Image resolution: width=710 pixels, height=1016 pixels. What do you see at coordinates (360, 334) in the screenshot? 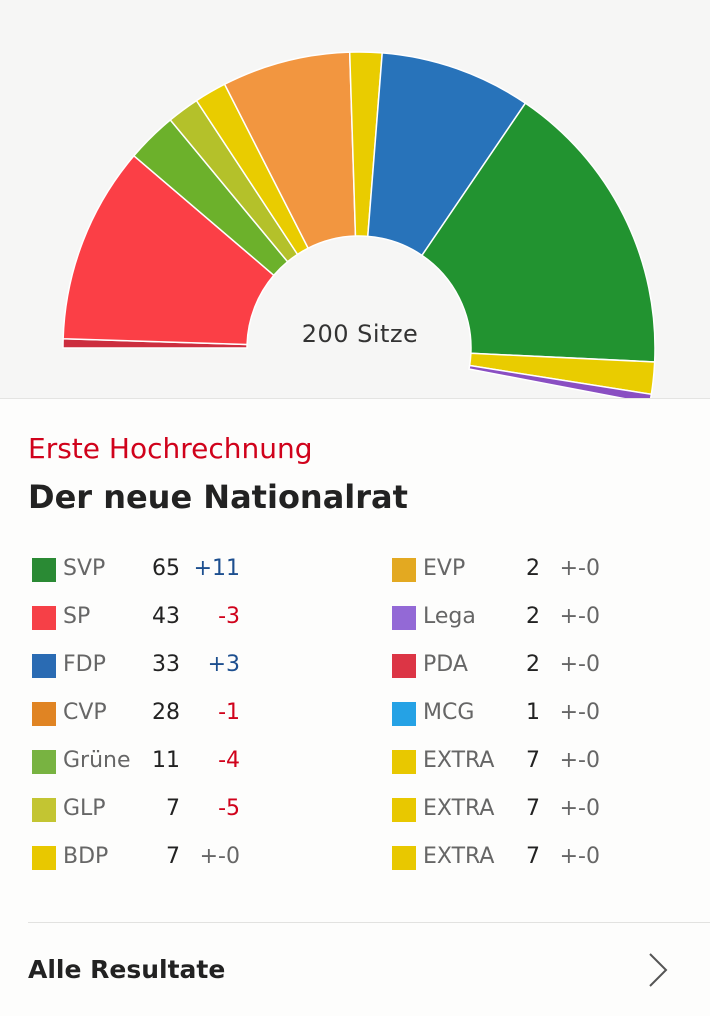
I see `total-seats-label: 200 Sitze` at bounding box center [360, 334].